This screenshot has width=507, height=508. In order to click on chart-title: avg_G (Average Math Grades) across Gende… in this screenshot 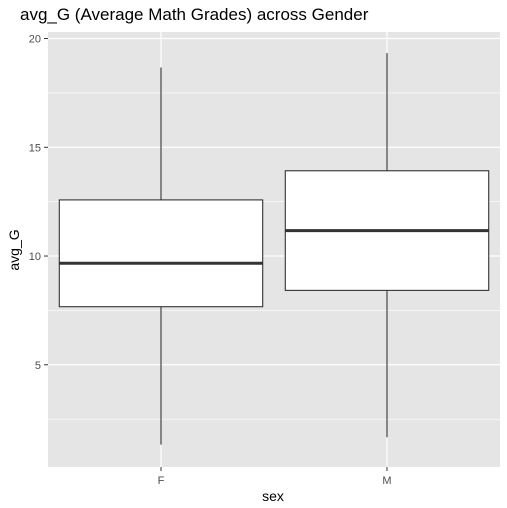, I will do `click(194, 14)`.